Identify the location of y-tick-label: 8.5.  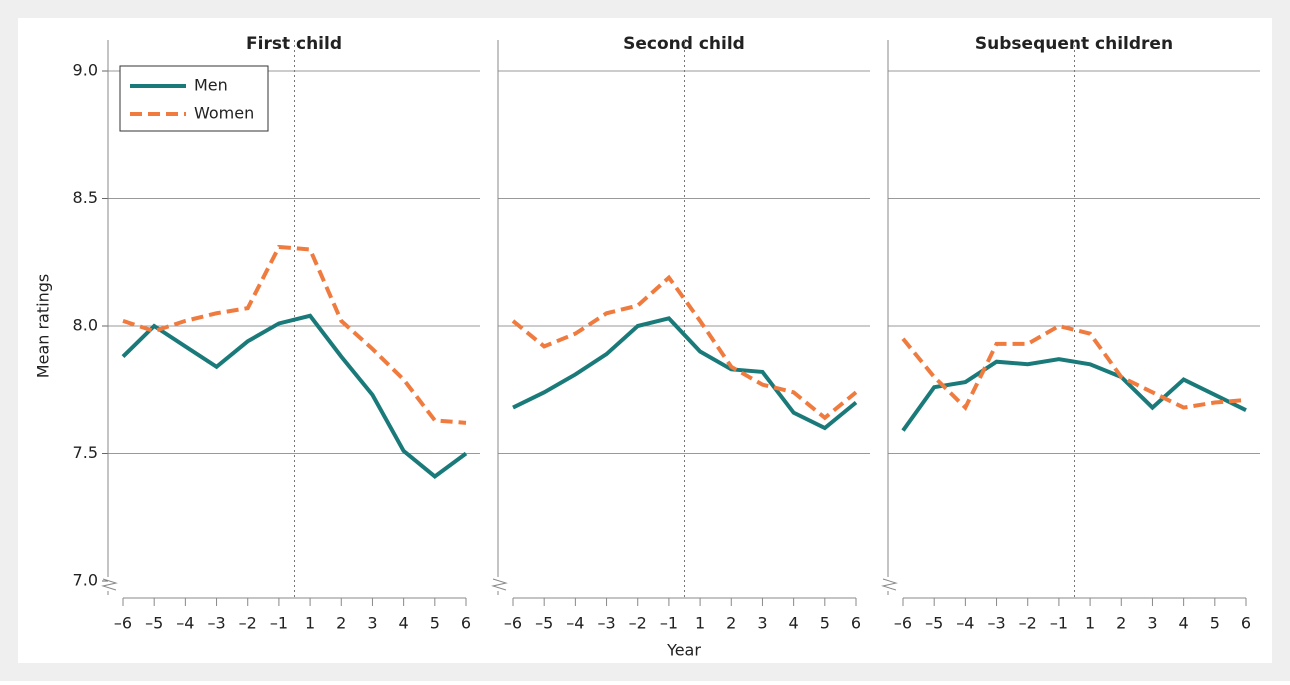
(85, 197).